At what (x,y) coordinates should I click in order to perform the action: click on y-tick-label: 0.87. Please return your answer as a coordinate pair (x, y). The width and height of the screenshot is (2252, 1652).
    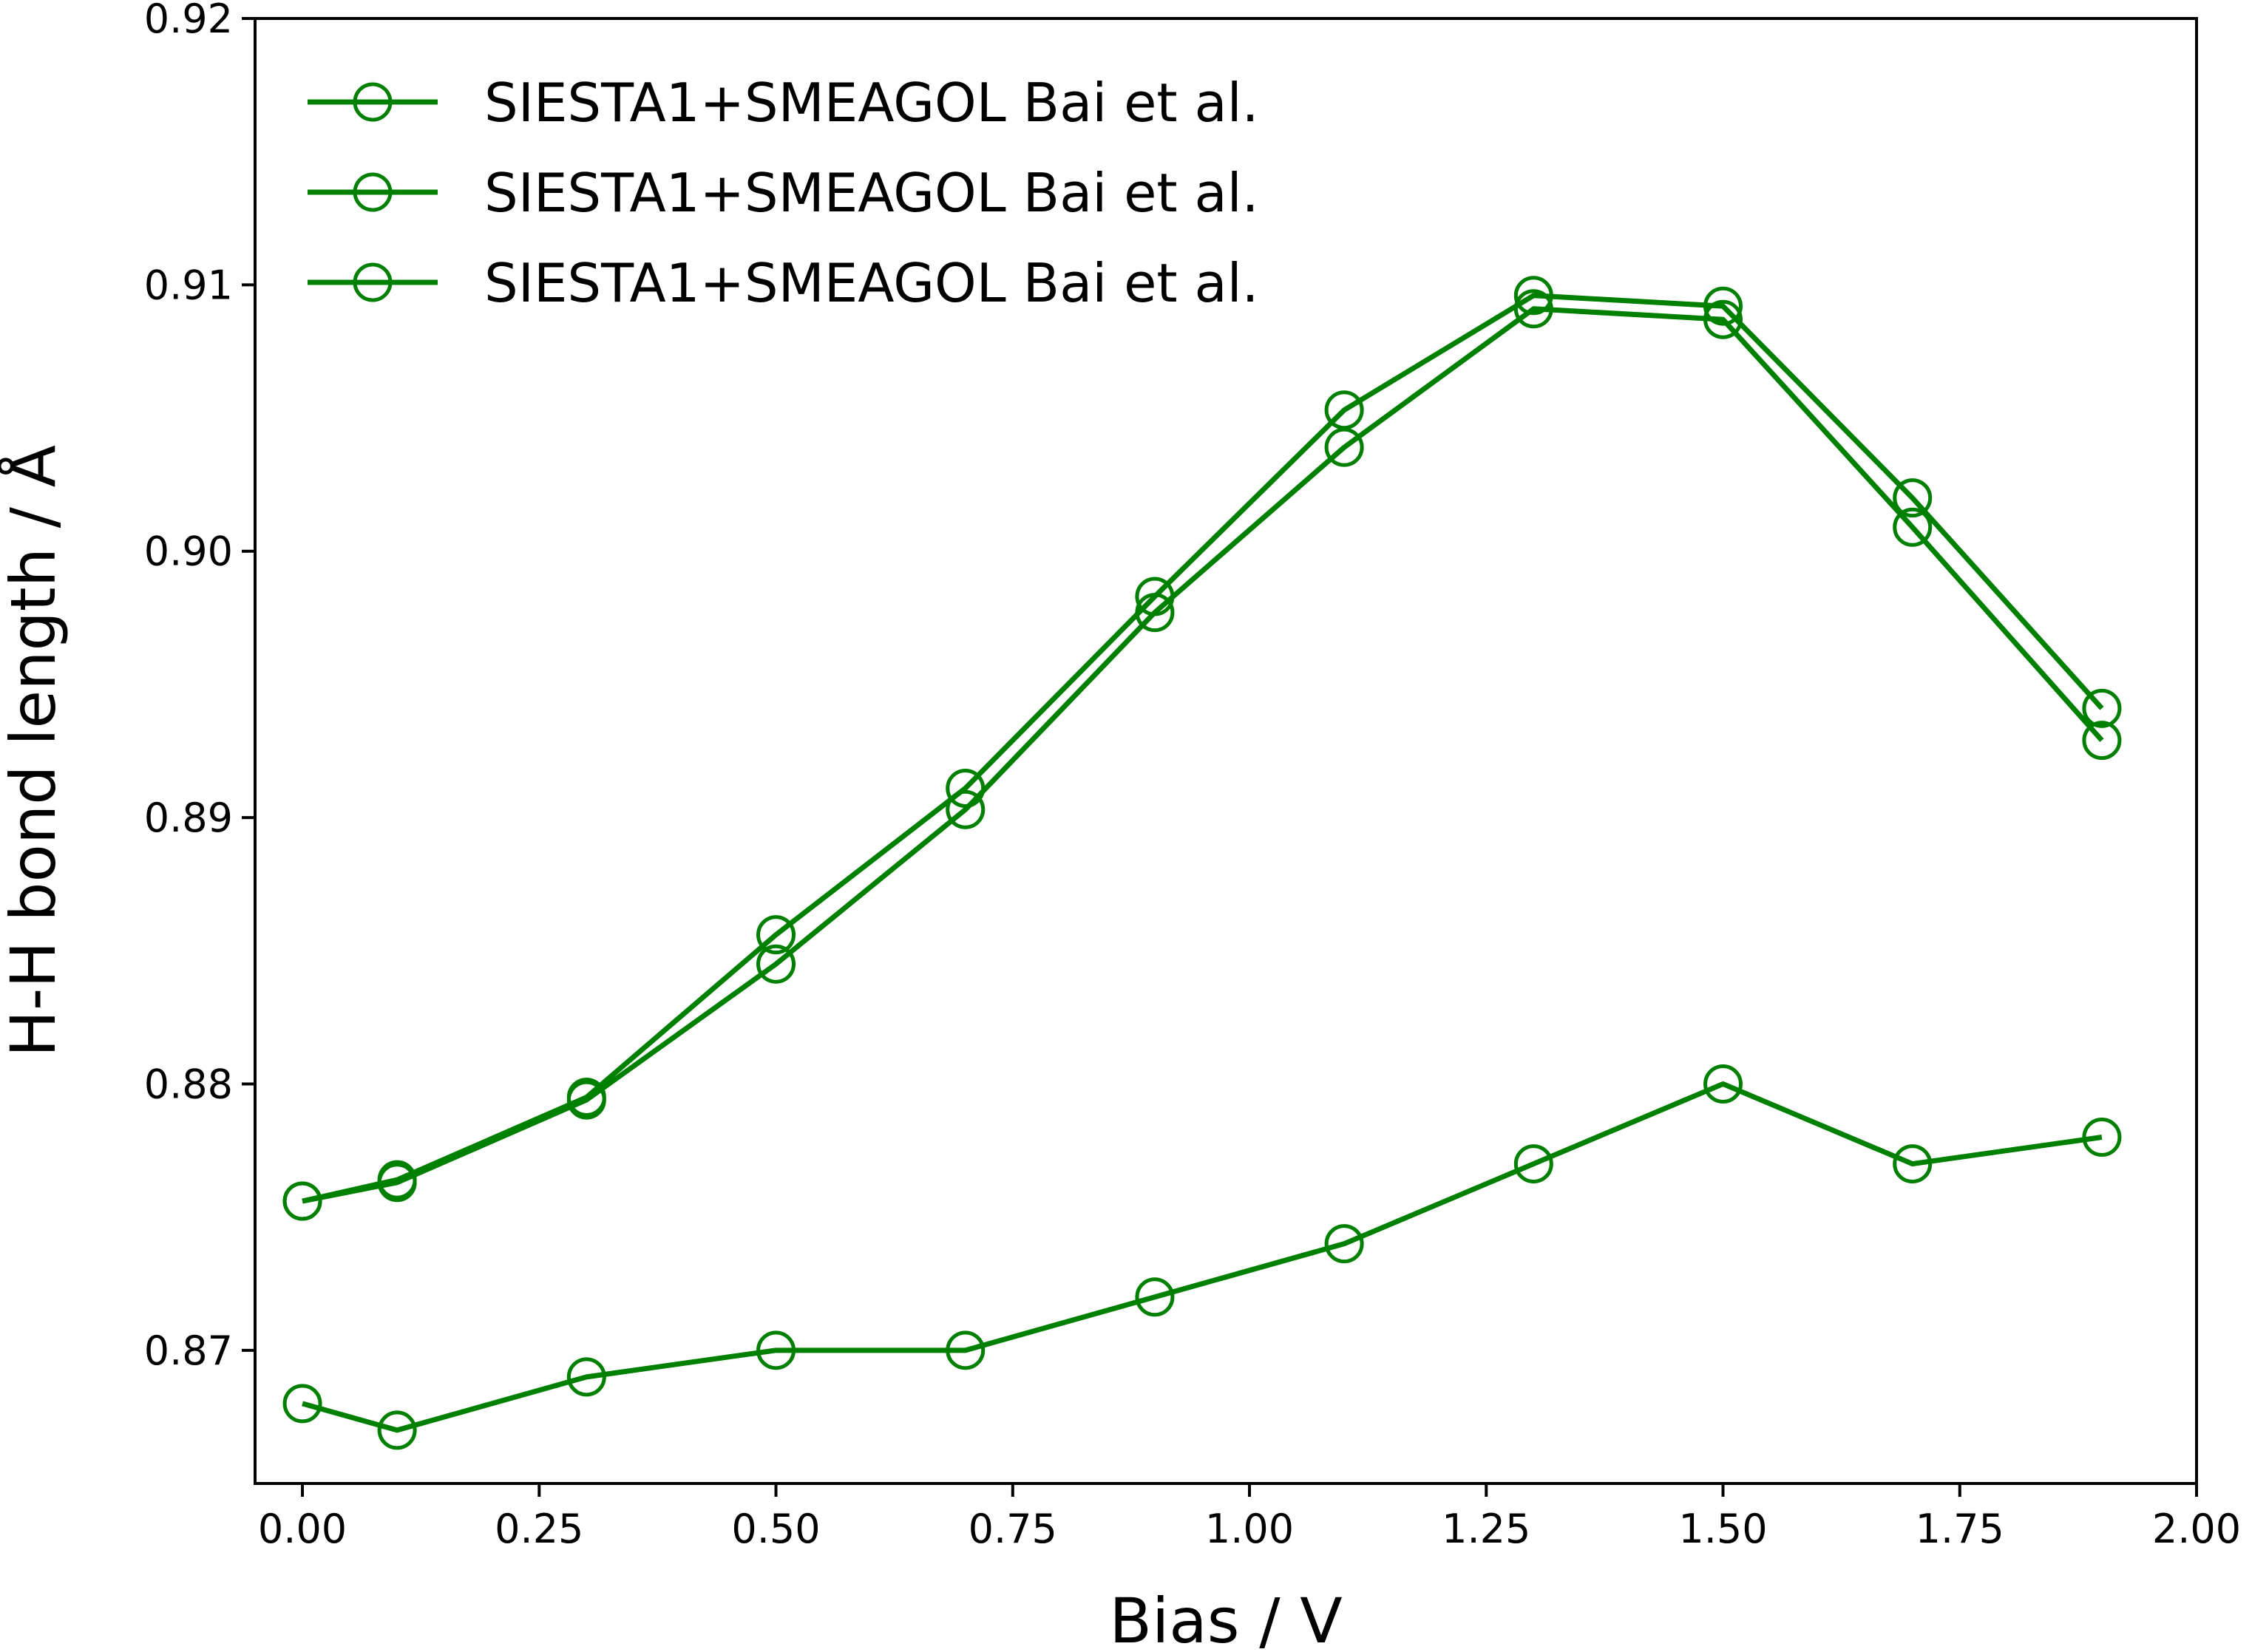
    Looking at the image, I should click on (189, 1351).